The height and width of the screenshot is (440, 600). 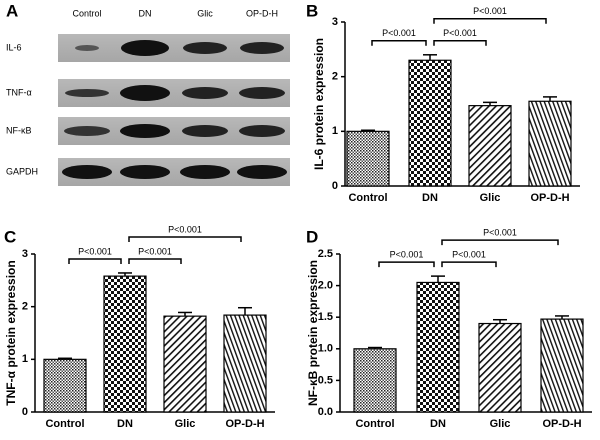 I want to click on lane-label: OP-D-H, so click(x=262, y=13).